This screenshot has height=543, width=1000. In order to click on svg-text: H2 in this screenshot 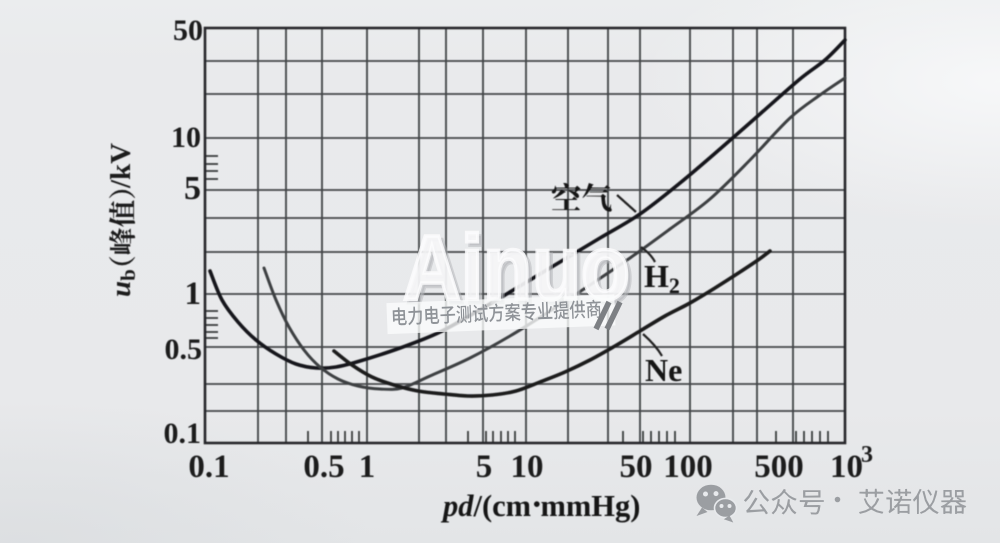, I will do `click(662, 278)`.